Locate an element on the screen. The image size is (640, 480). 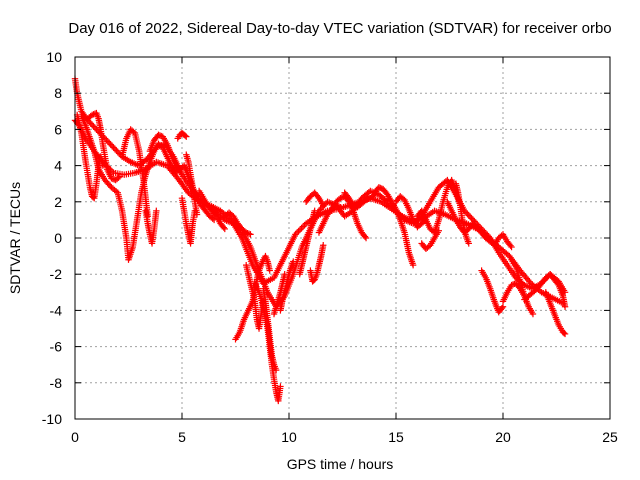
y-tick-label: 8 is located at coordinates (58, 93).